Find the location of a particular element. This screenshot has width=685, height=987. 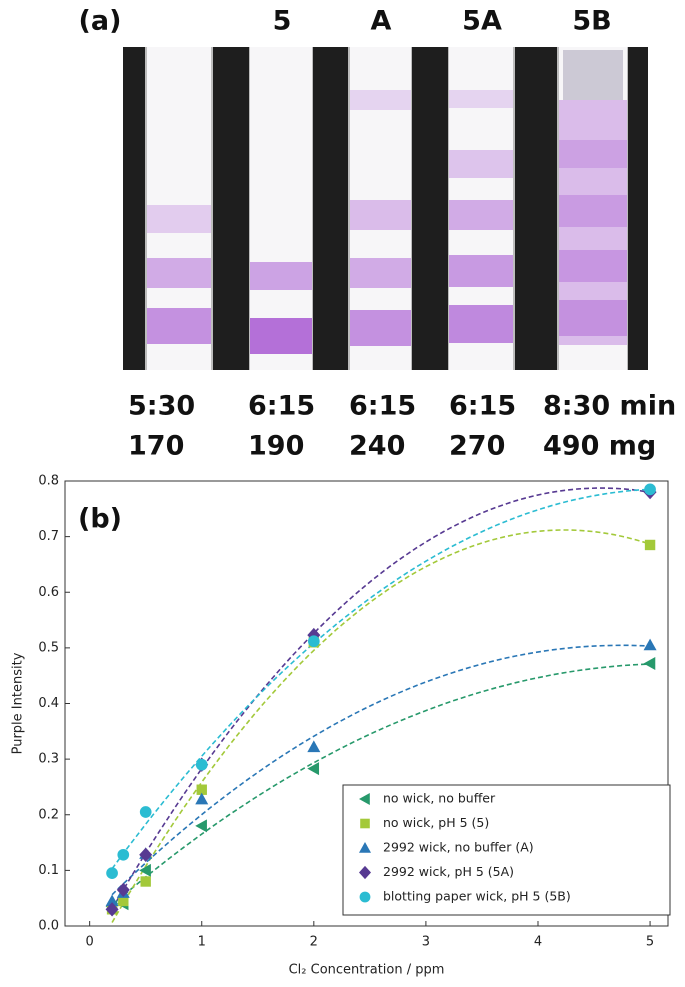

mass-label: 490 mg is located at coordinates (599, 446).